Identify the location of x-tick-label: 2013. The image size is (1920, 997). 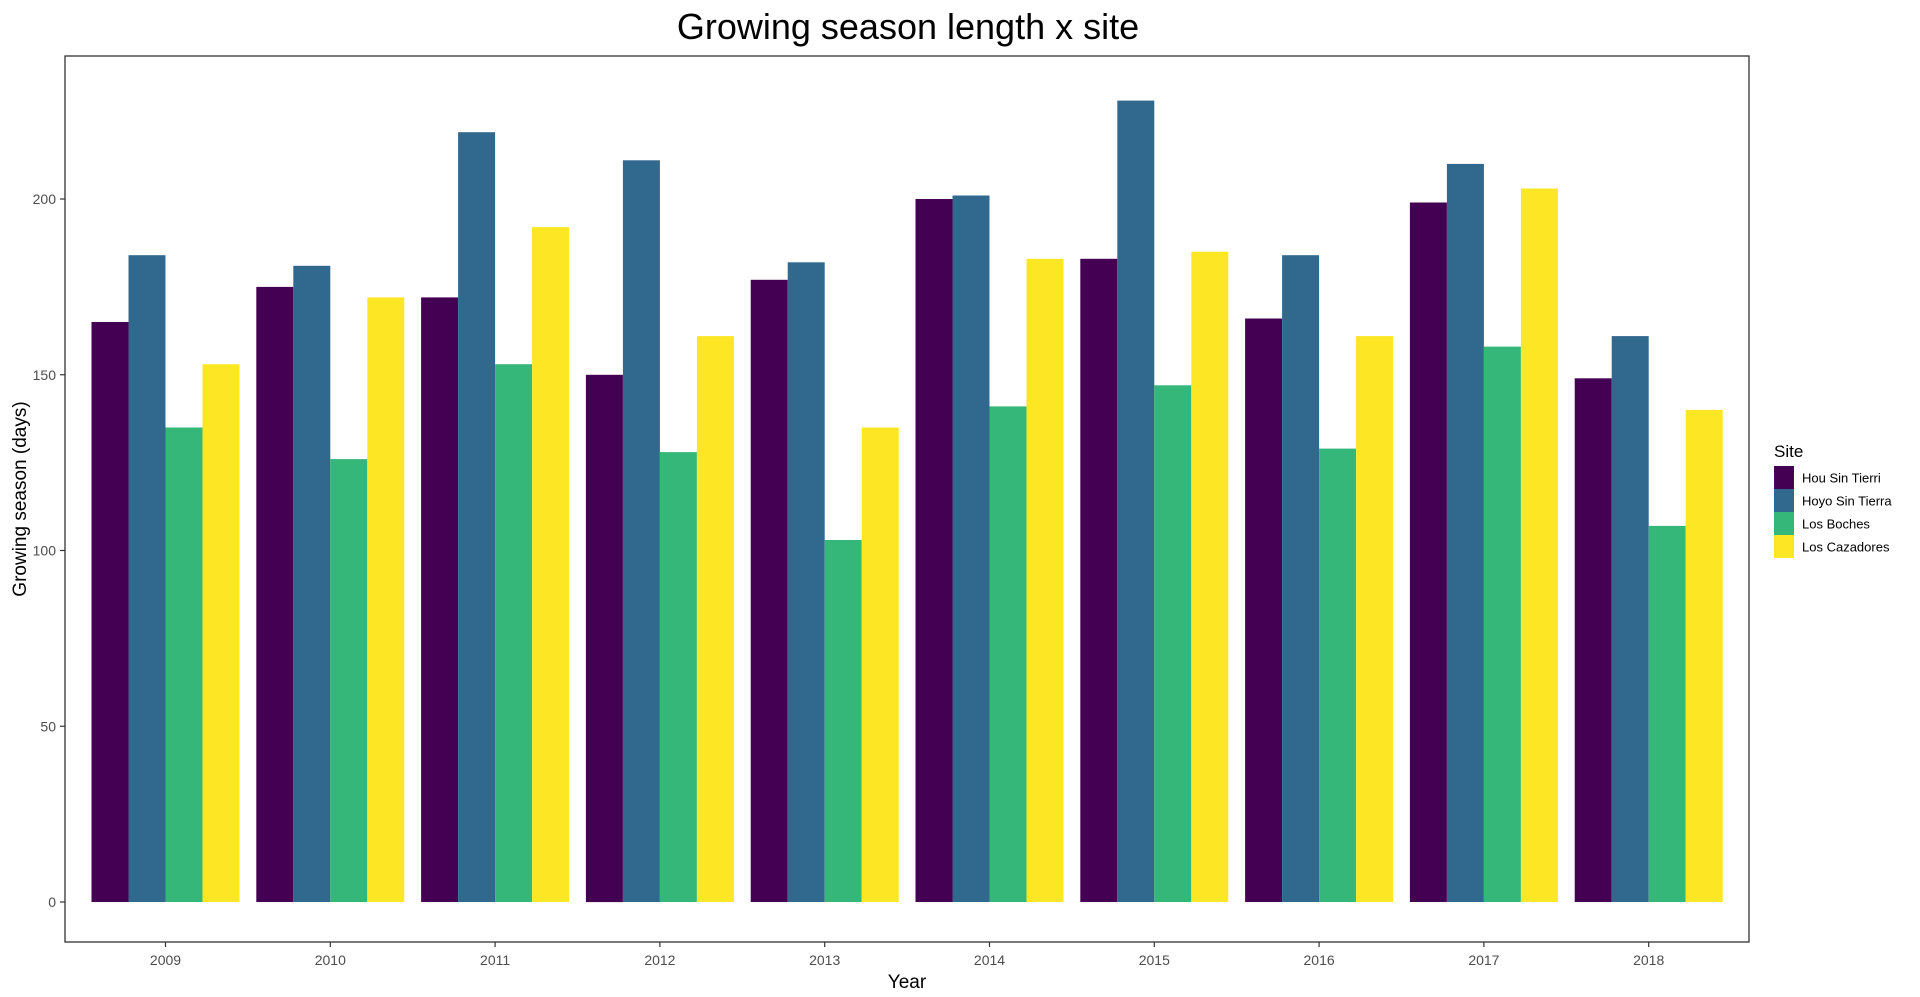
(824, 960).